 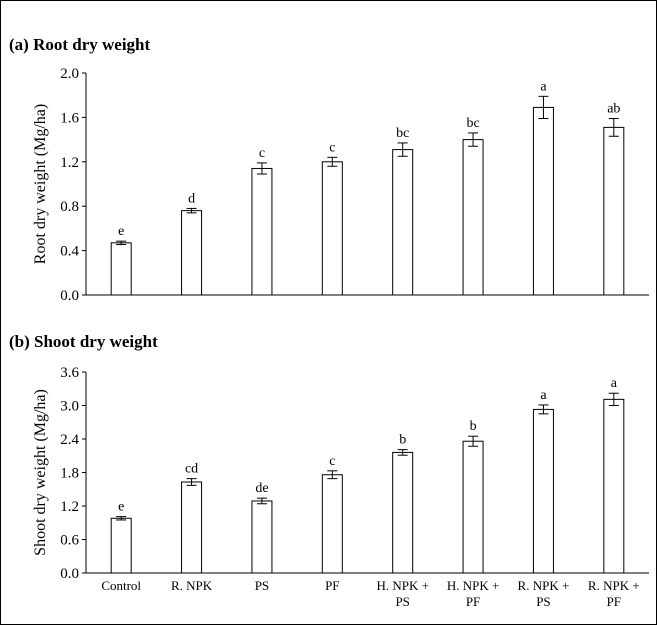 I want to click on y-tick-label-0: 0.8, so click(x=69, y=207).